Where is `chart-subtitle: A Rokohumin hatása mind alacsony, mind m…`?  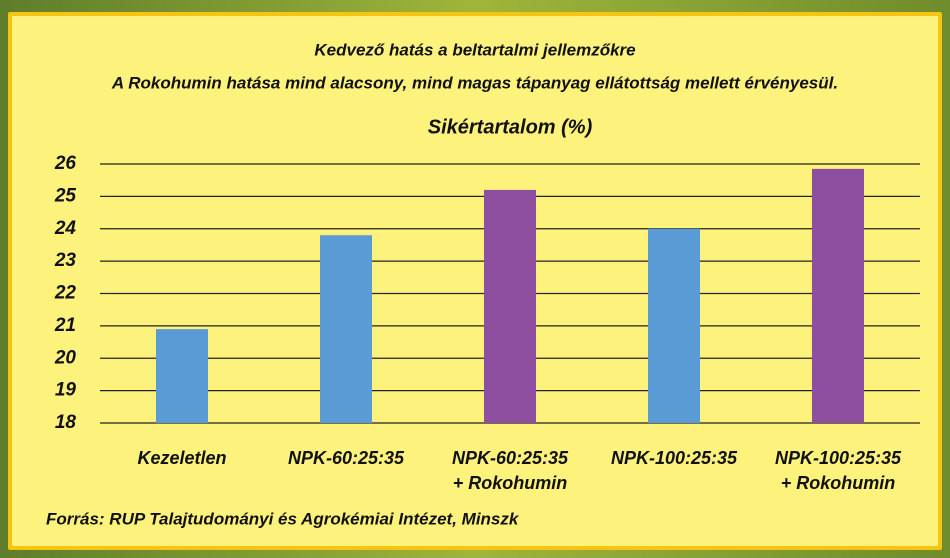
chart-subtitle: A Rokohumin hatása mind alacsony, mind m… is located at coordinates (474, 82).